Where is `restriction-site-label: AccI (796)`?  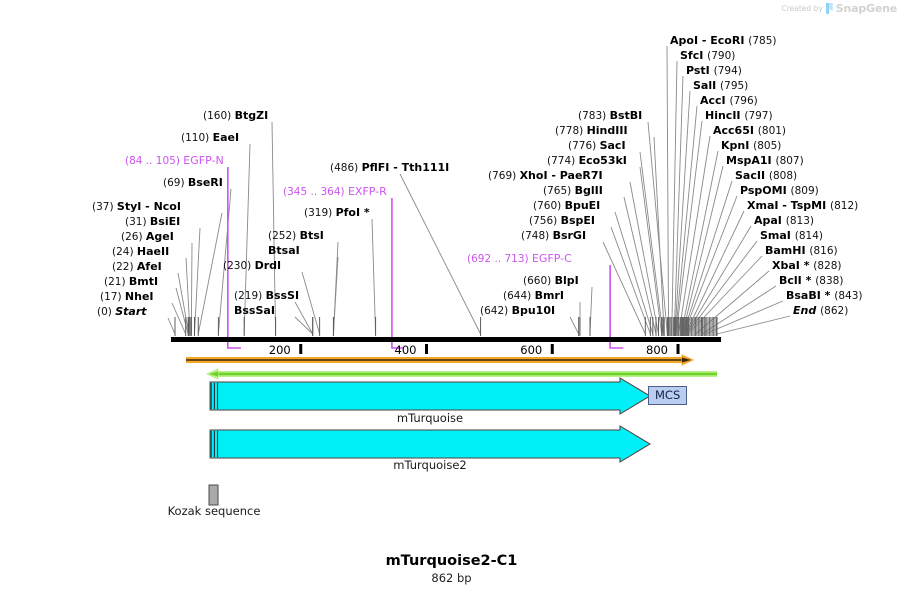
restriction-site-label: AccI (796) is located at coordinates (729, 101).